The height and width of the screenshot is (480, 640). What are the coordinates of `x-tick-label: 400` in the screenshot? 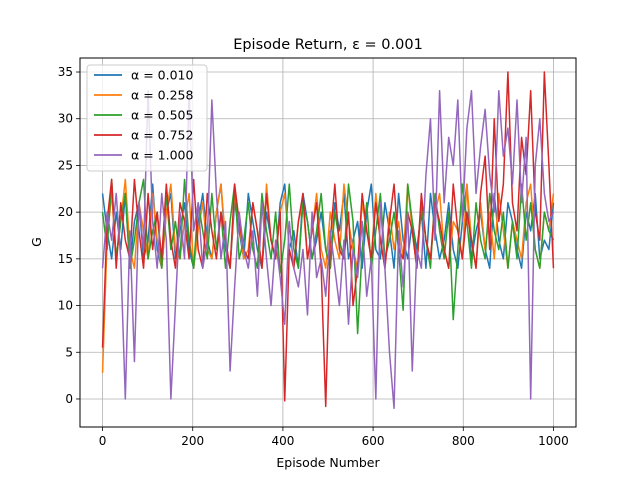 It's located at (282, 441).